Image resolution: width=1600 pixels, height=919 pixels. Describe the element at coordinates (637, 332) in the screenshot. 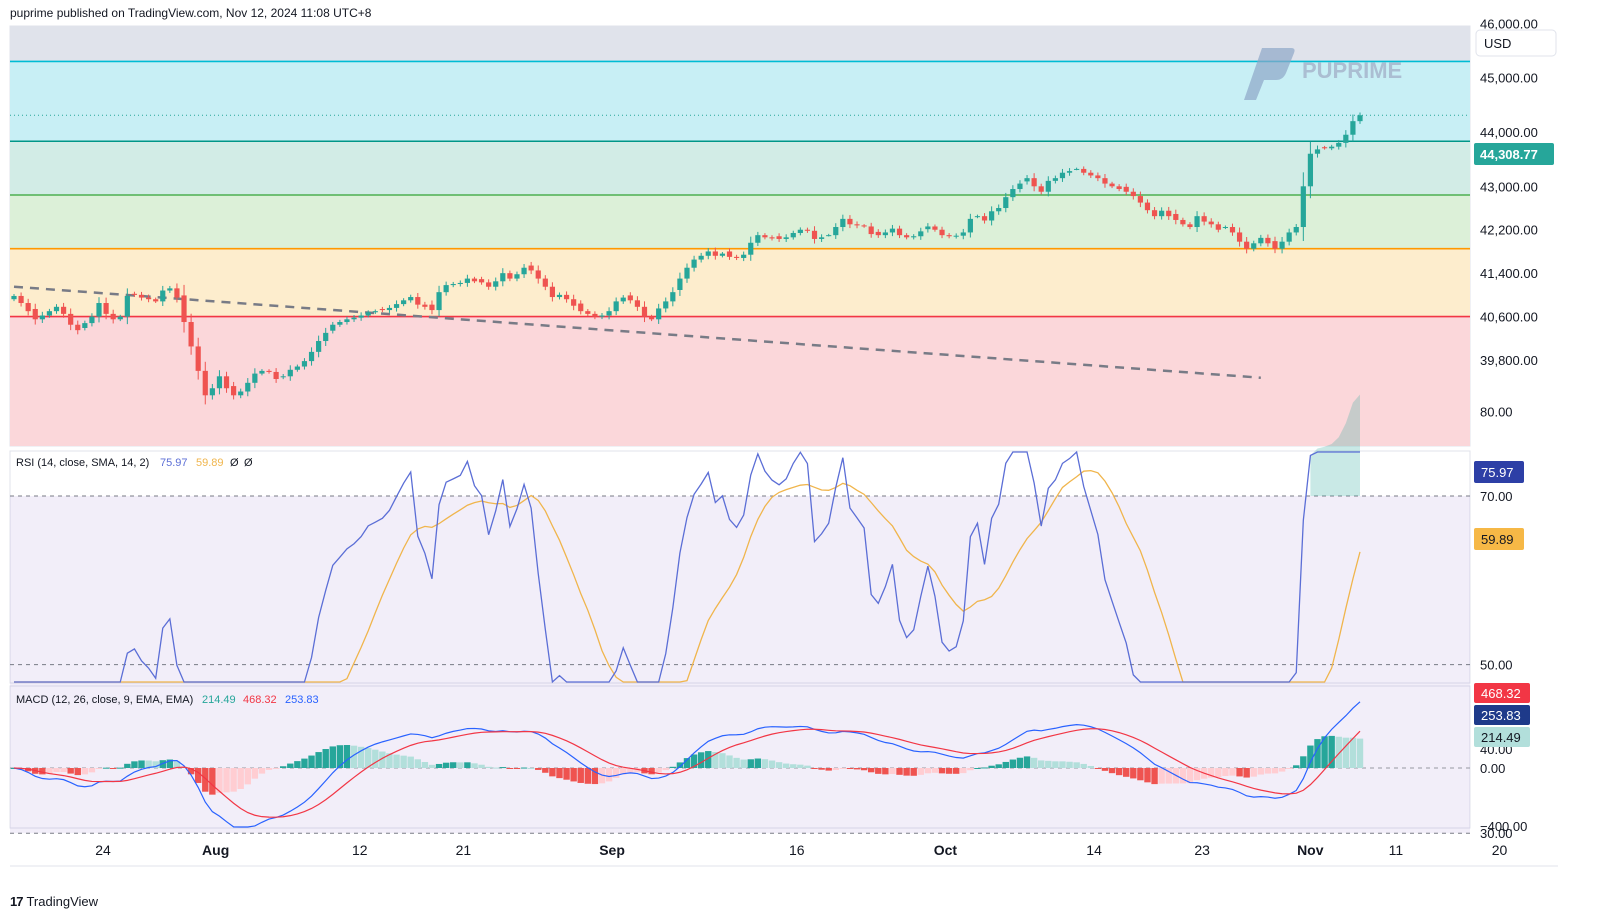

I see `trend-line` at that location.